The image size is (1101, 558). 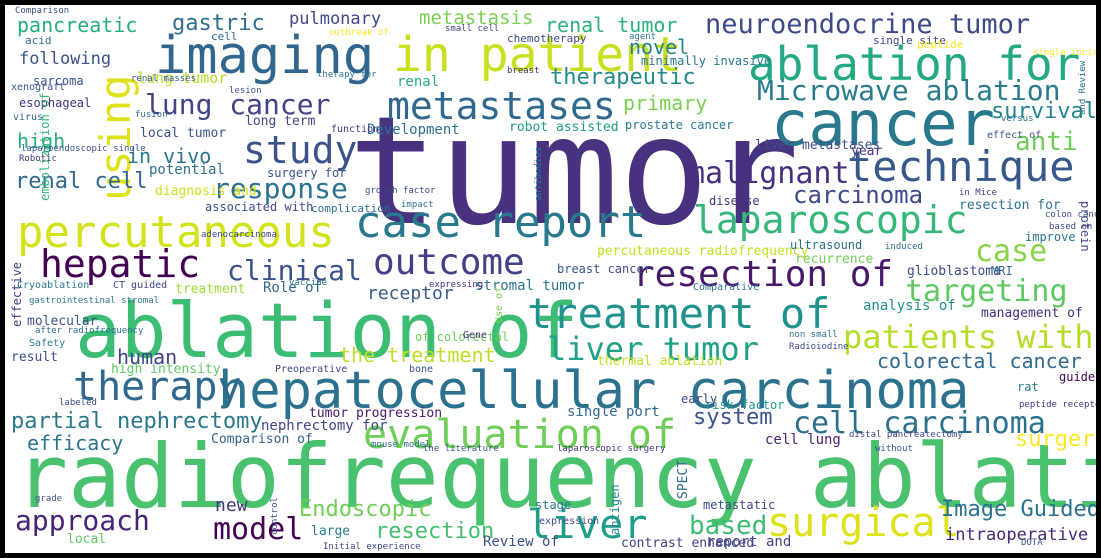 I want to click on word-agent: breast, so click(x=523, y=71).